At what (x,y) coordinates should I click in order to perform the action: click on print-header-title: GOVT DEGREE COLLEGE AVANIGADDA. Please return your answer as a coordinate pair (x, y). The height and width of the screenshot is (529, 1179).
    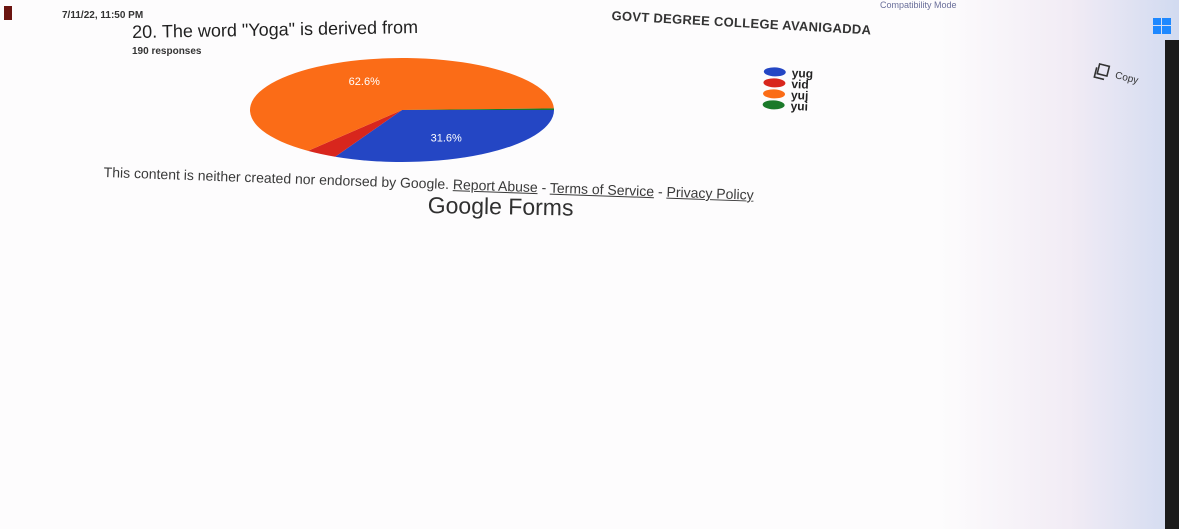
    Looking at the image, I should click on (741, 23).